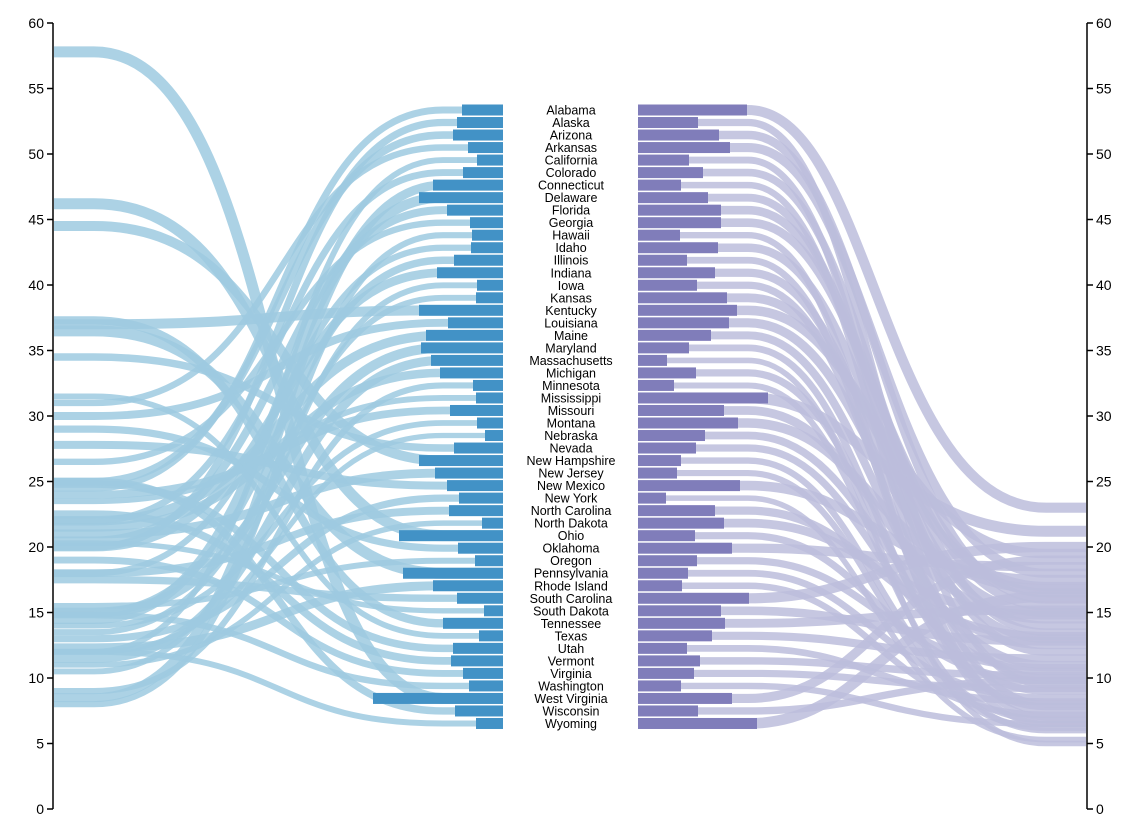 Image resolution: width=1128 pixels, height=822 pixels. What do you see at coordinates (571, 549) in the screenshot?
I see `state-label: Oklahoma` at bounding box center [571, 549].